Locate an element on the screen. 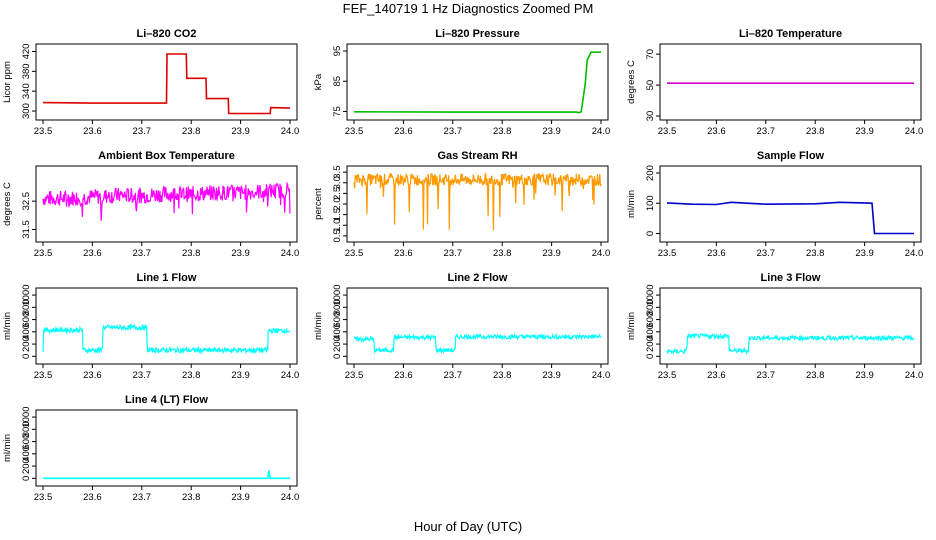 The width and height of the screenshot is (936, 540). panel-title: Li–820 CO2 is located at coordinates (167, 34).